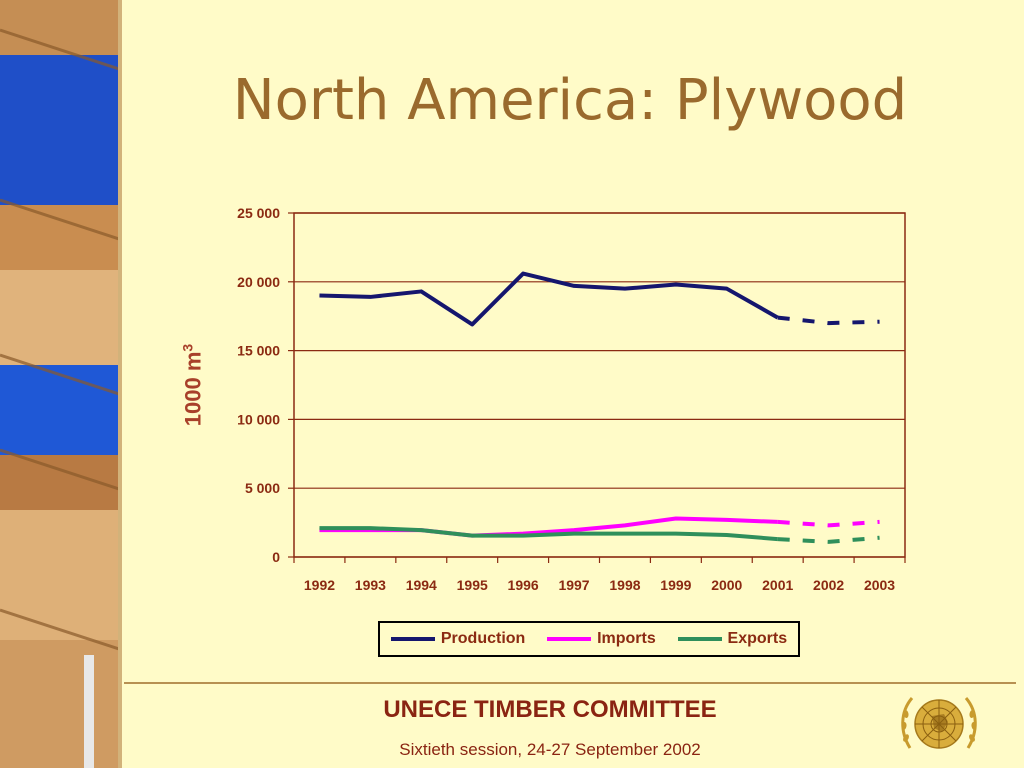 Image resolution: width=1024 pixels, height=768 pixels. I want to click on y-axis-label-superscript: 3, so click(187, 347).